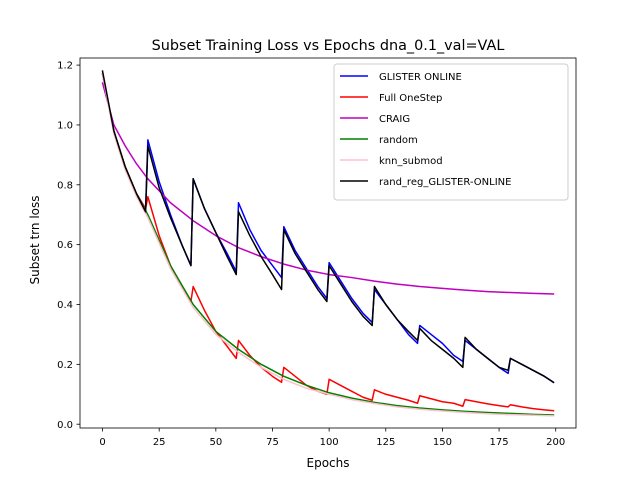 This screenshot has width=640, height=480. I want to click on y-tick-label: 0.0, so click(65, 425).